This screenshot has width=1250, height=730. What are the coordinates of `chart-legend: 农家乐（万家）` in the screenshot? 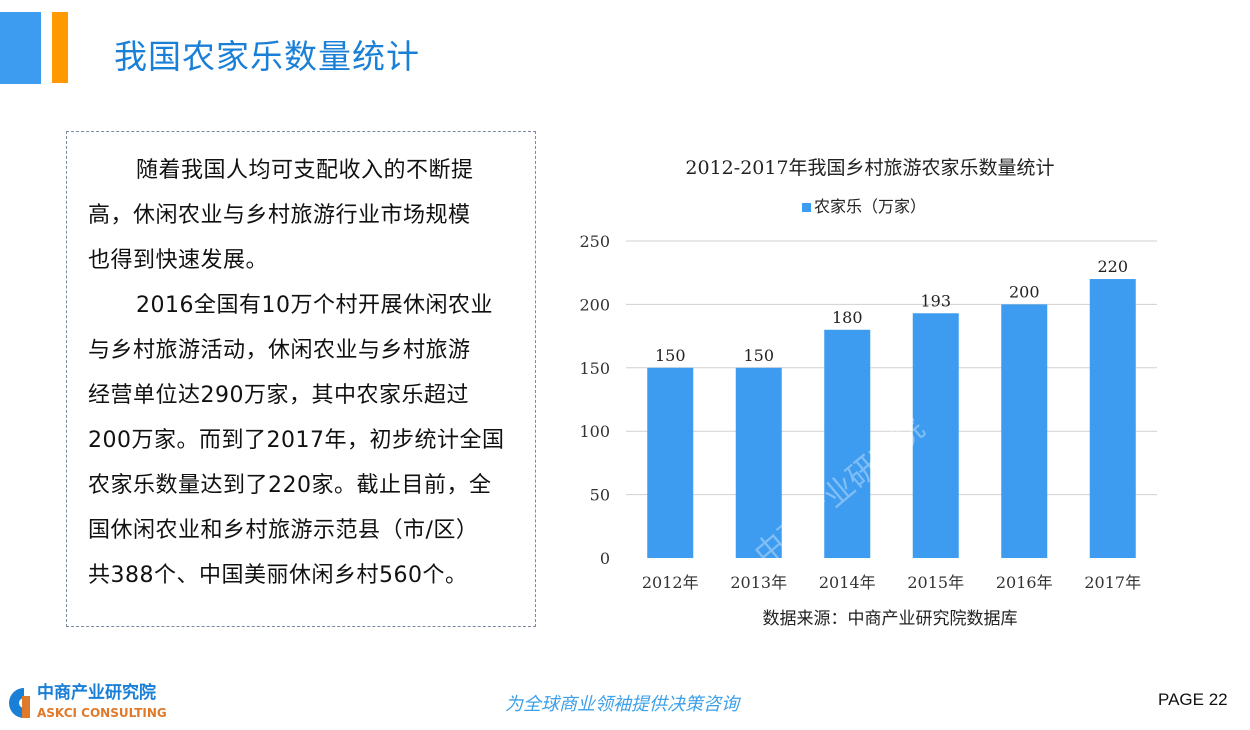 It's located at (864, 205).